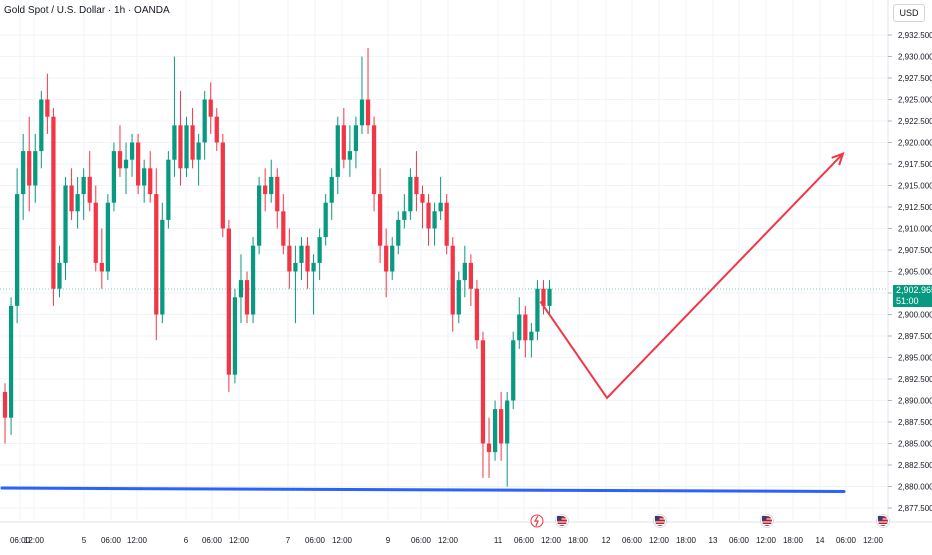 This screenshot has height=555, width=932. What do you see at coordinates (909, 13) in the screenshot?
I see `currency-button: USD` at bounding box center [909, 13].